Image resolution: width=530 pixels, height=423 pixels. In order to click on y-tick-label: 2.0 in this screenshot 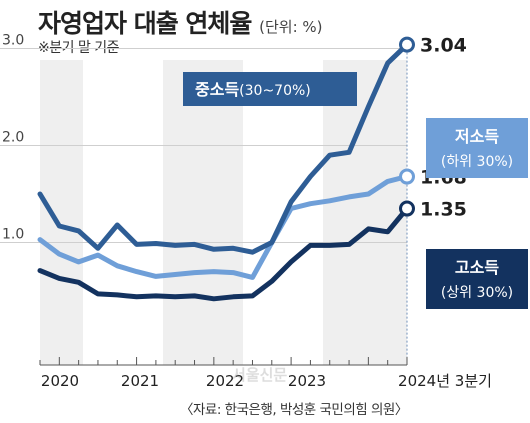, I will do `click(13, 138)`.